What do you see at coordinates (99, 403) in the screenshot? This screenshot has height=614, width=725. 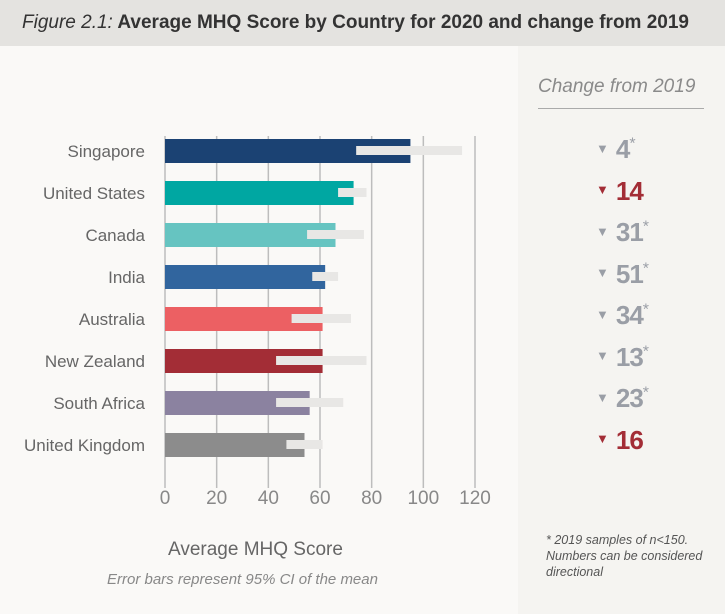 I see `category-label: South Africa` at bounding box center [99, 403].